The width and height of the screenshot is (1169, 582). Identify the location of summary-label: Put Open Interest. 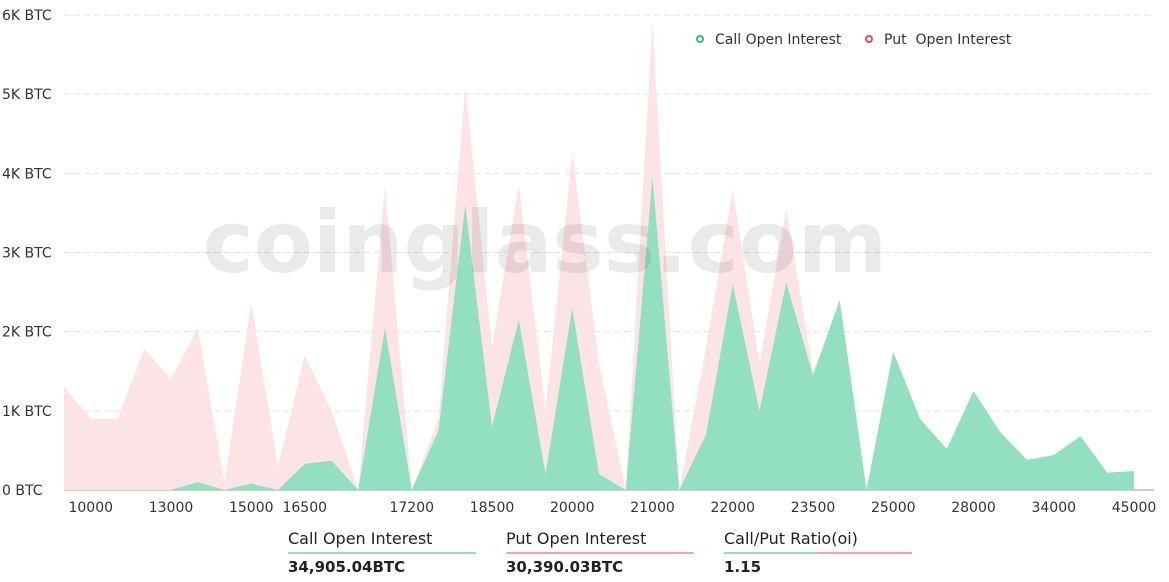
(576, 538).